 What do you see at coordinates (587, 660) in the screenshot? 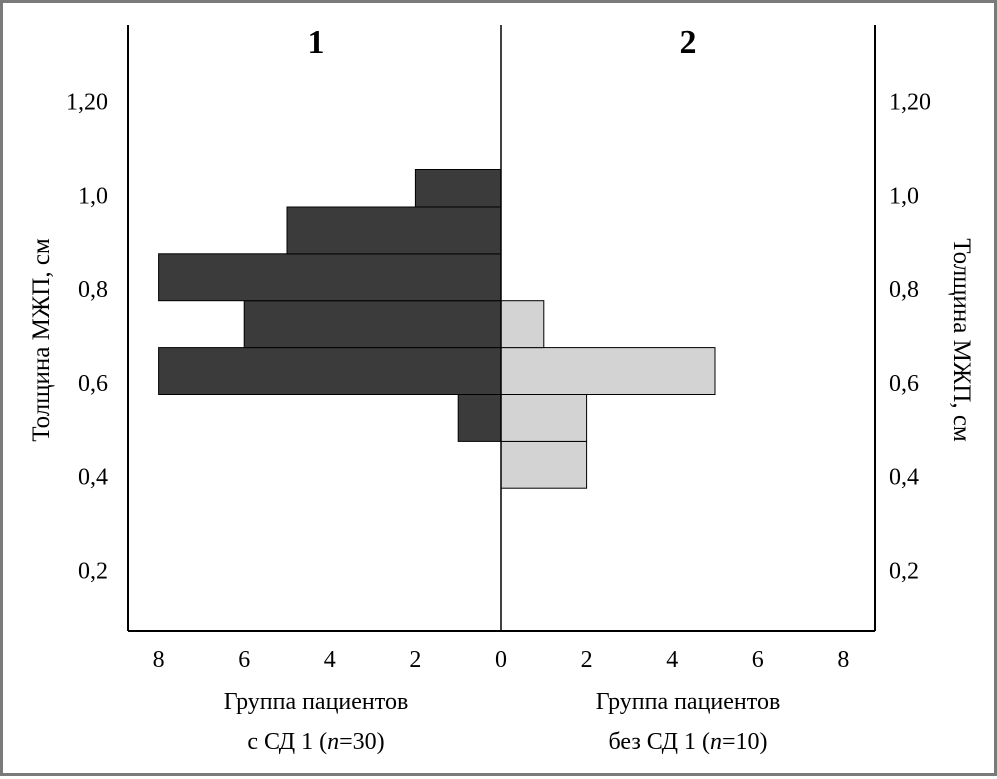
I see `x-tick-label-right: 2` at bounding box center [587, 660].